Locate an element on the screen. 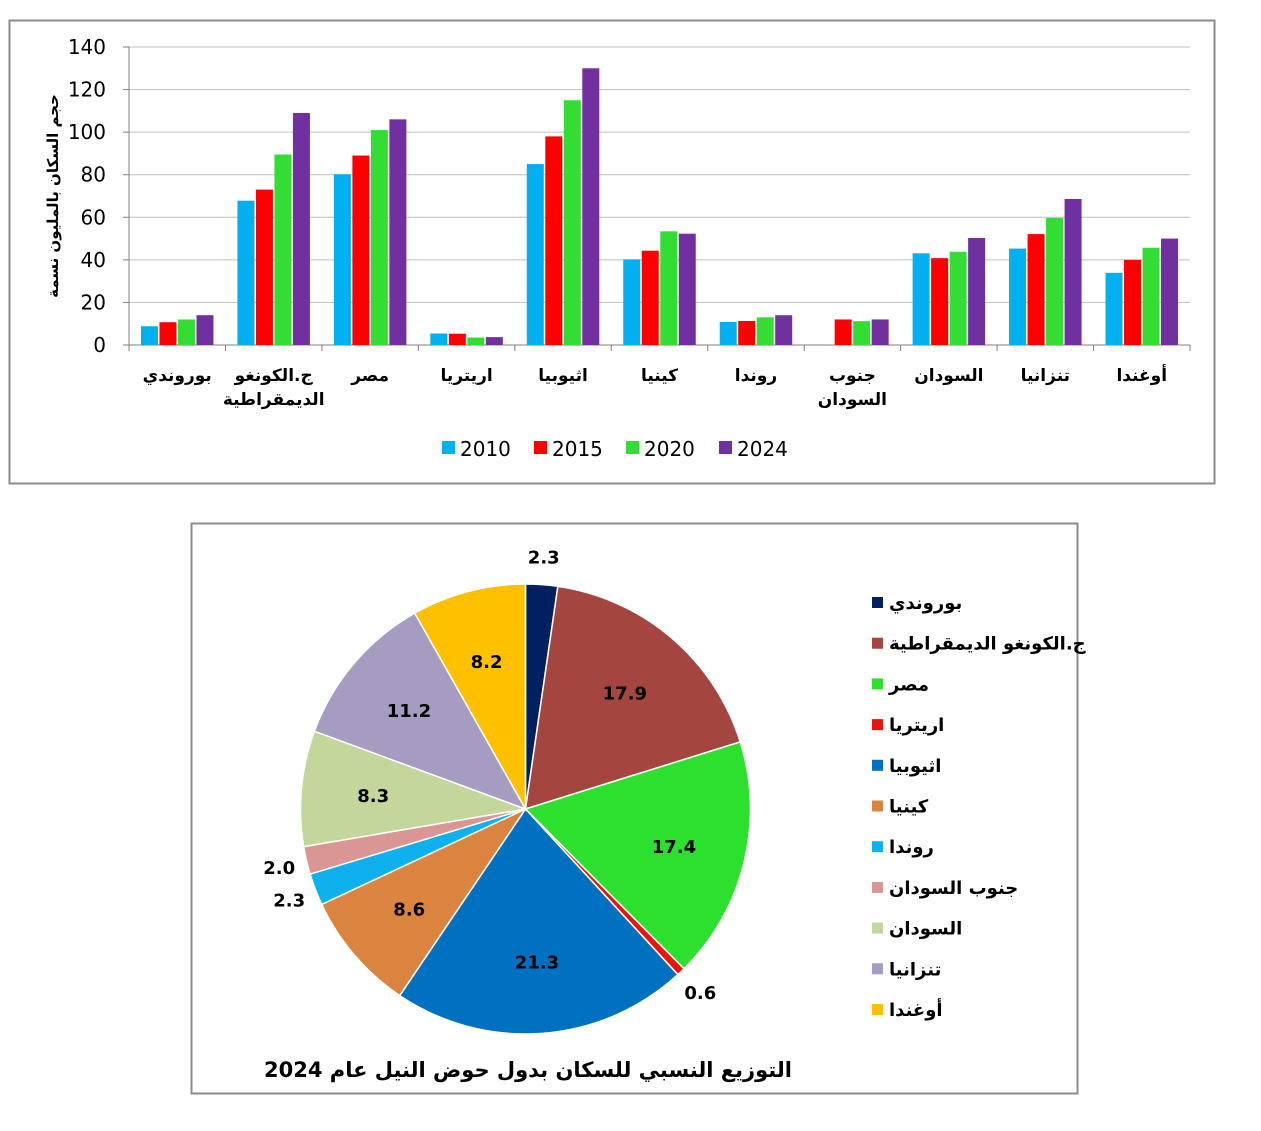 This screenshot has width=1261, height=1131. pie-data-label: 17.4 is located at coordinates (674, 847).